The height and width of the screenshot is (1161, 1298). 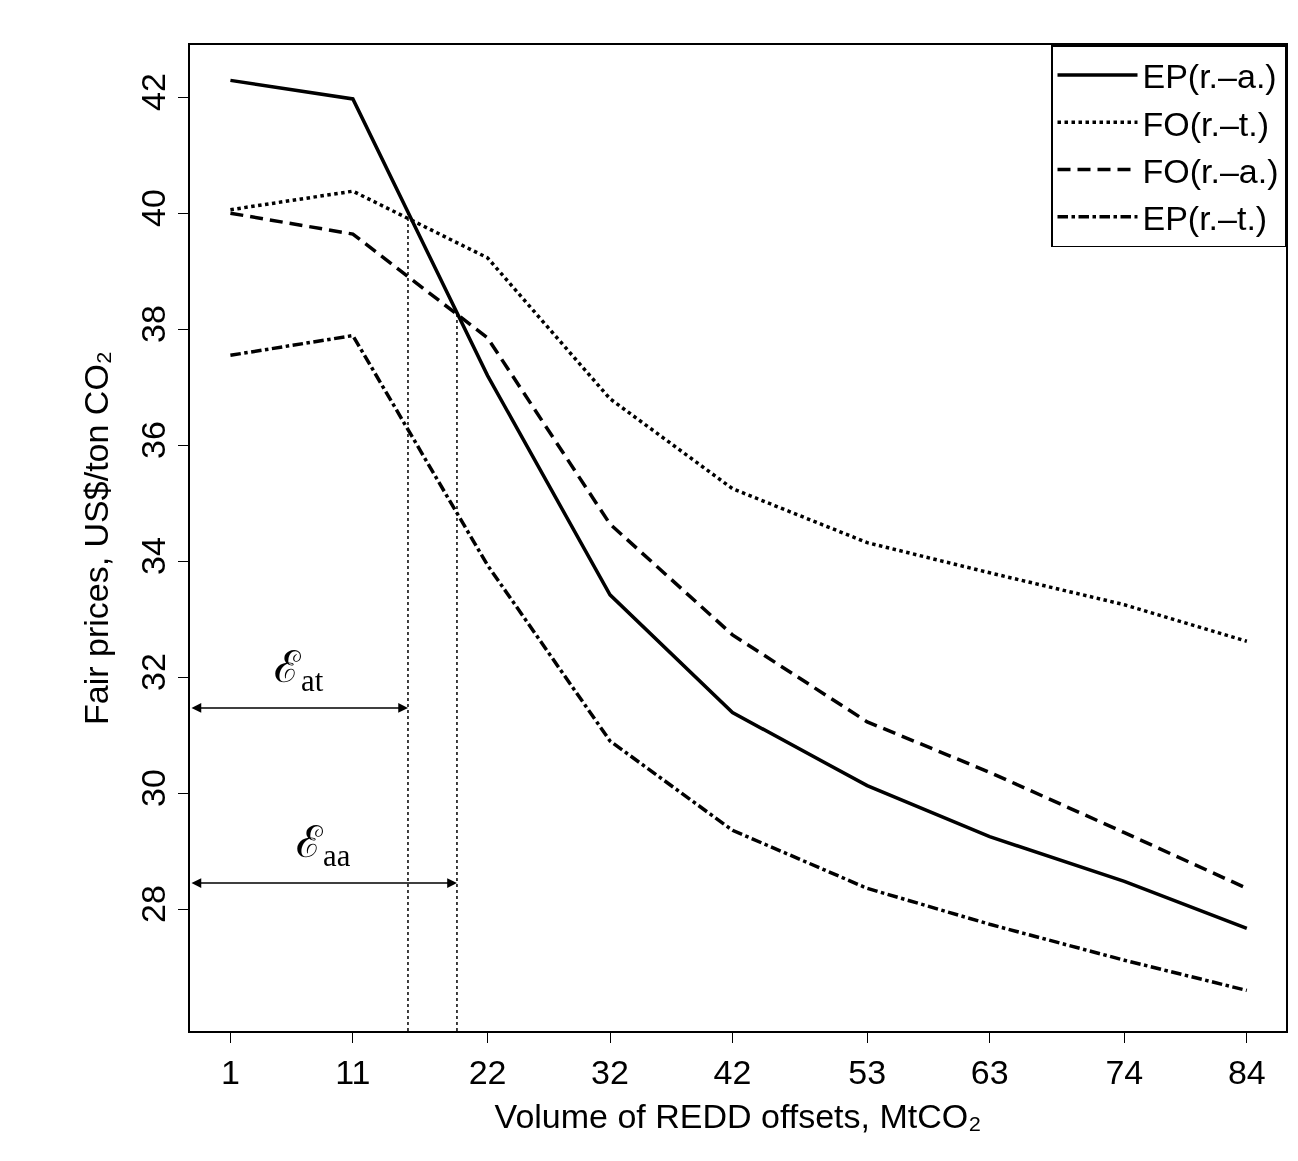 What do you see at coordinates (1209, 76) in the screenshot?
I see `legend-label: EP(r.–a.)` at bounding box center [1209, 76].